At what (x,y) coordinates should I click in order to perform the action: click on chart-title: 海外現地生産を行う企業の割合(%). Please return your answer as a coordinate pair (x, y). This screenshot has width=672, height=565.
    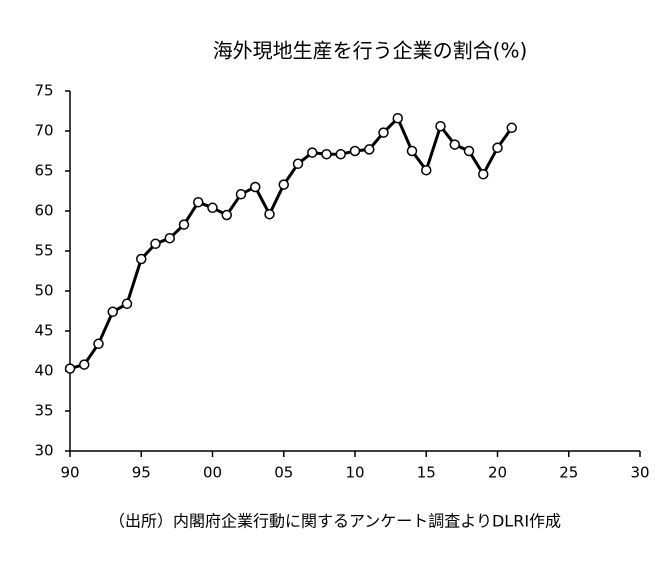
    Looking at the image, I should click on (370, 51).